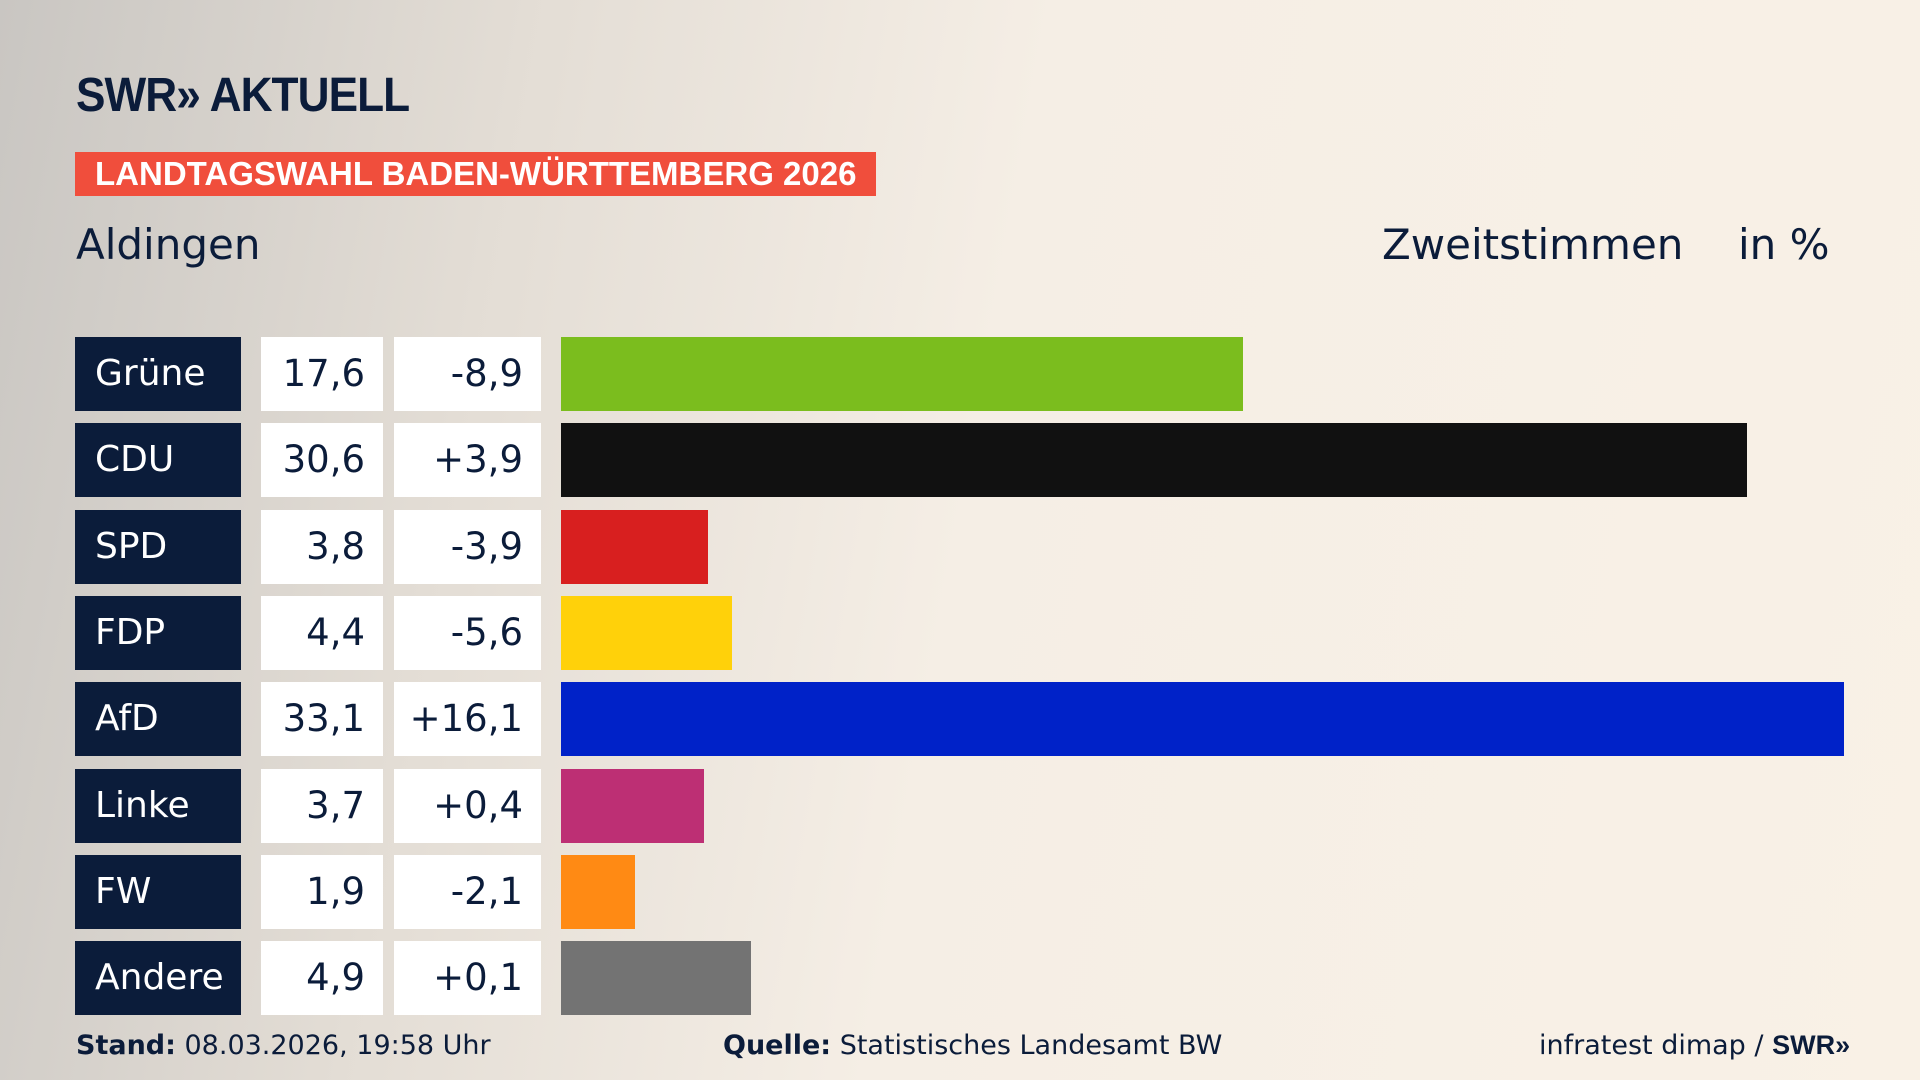 The width and height of the screenshot is (1920, 1080). What do you see at coordinates (656, 978) in the screenshot?
I see `bar-andere` at bounding box center [656, 978].